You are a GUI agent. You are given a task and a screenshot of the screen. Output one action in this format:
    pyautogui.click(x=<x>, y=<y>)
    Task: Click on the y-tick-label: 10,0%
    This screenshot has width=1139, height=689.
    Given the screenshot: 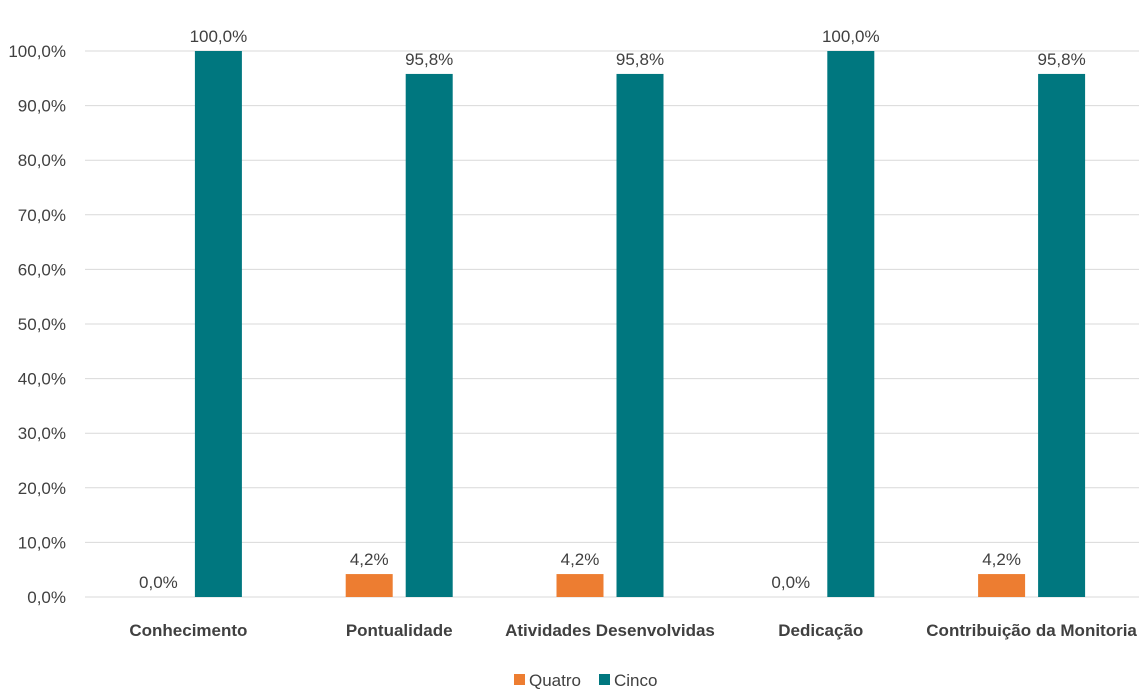 What is the action you would take?
    pyautogui.click(x=42, y=542)
    